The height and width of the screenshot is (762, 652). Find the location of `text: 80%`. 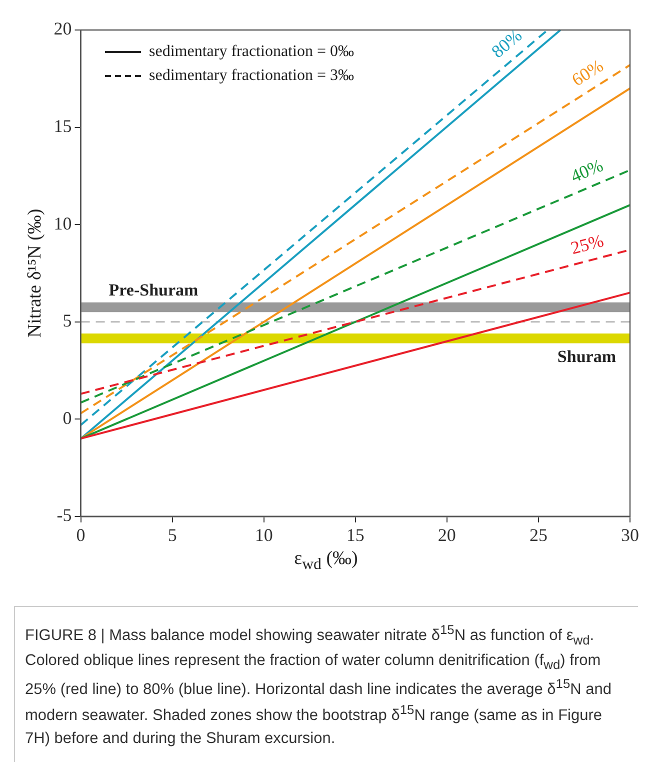

text: 80% is located at coordinates (507, 43).